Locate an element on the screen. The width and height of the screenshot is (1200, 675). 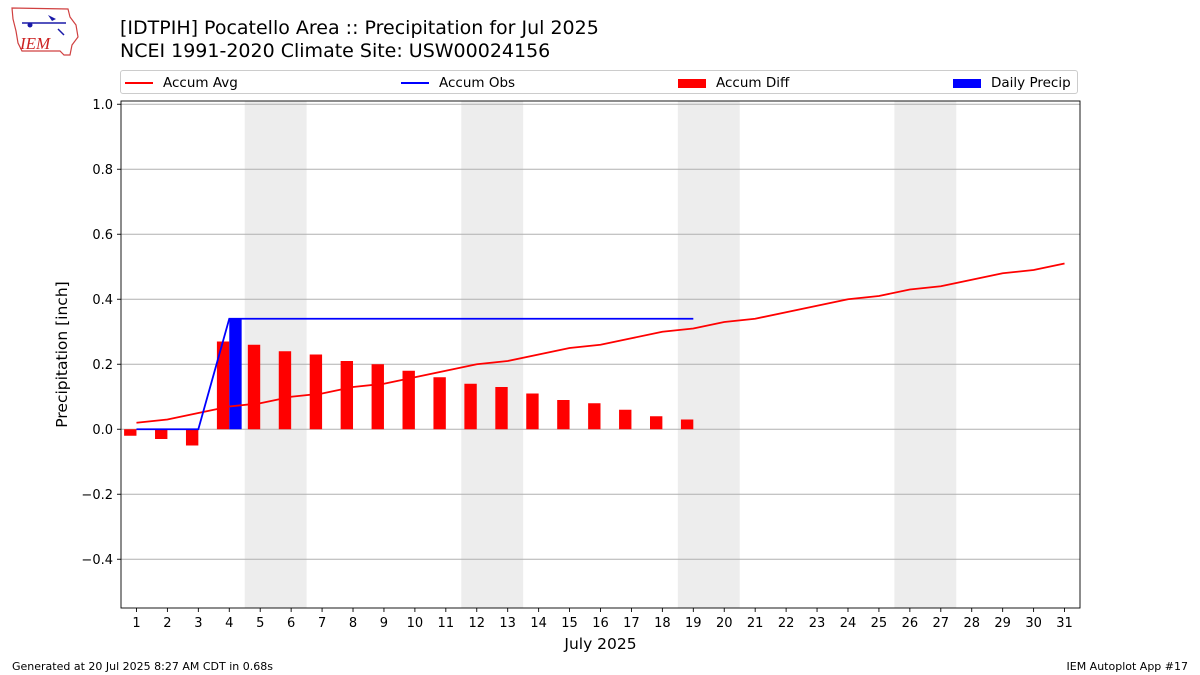
x-tick-label: 31 is located at coordinates (1064, 623).